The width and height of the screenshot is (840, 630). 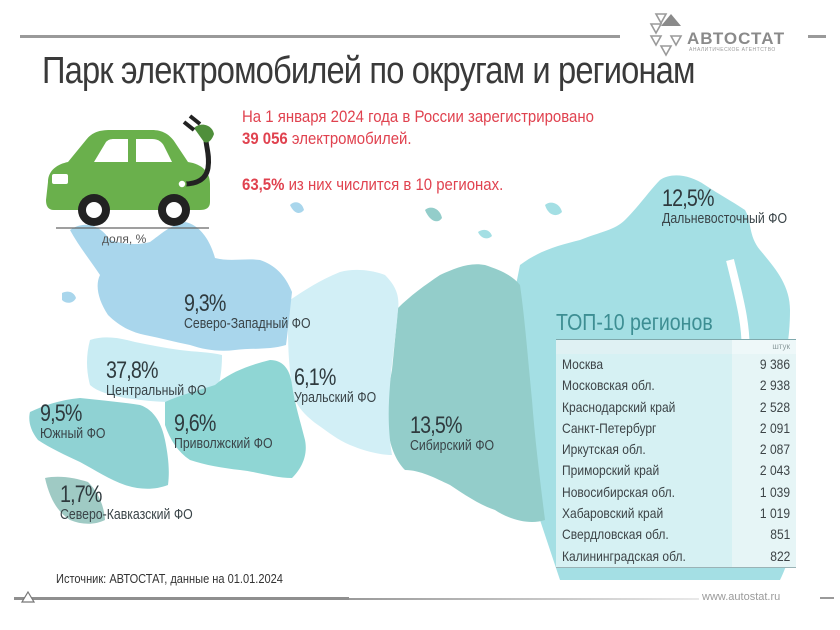 I want to click on name-south: Южный ФО, so click(x=73, y=433).